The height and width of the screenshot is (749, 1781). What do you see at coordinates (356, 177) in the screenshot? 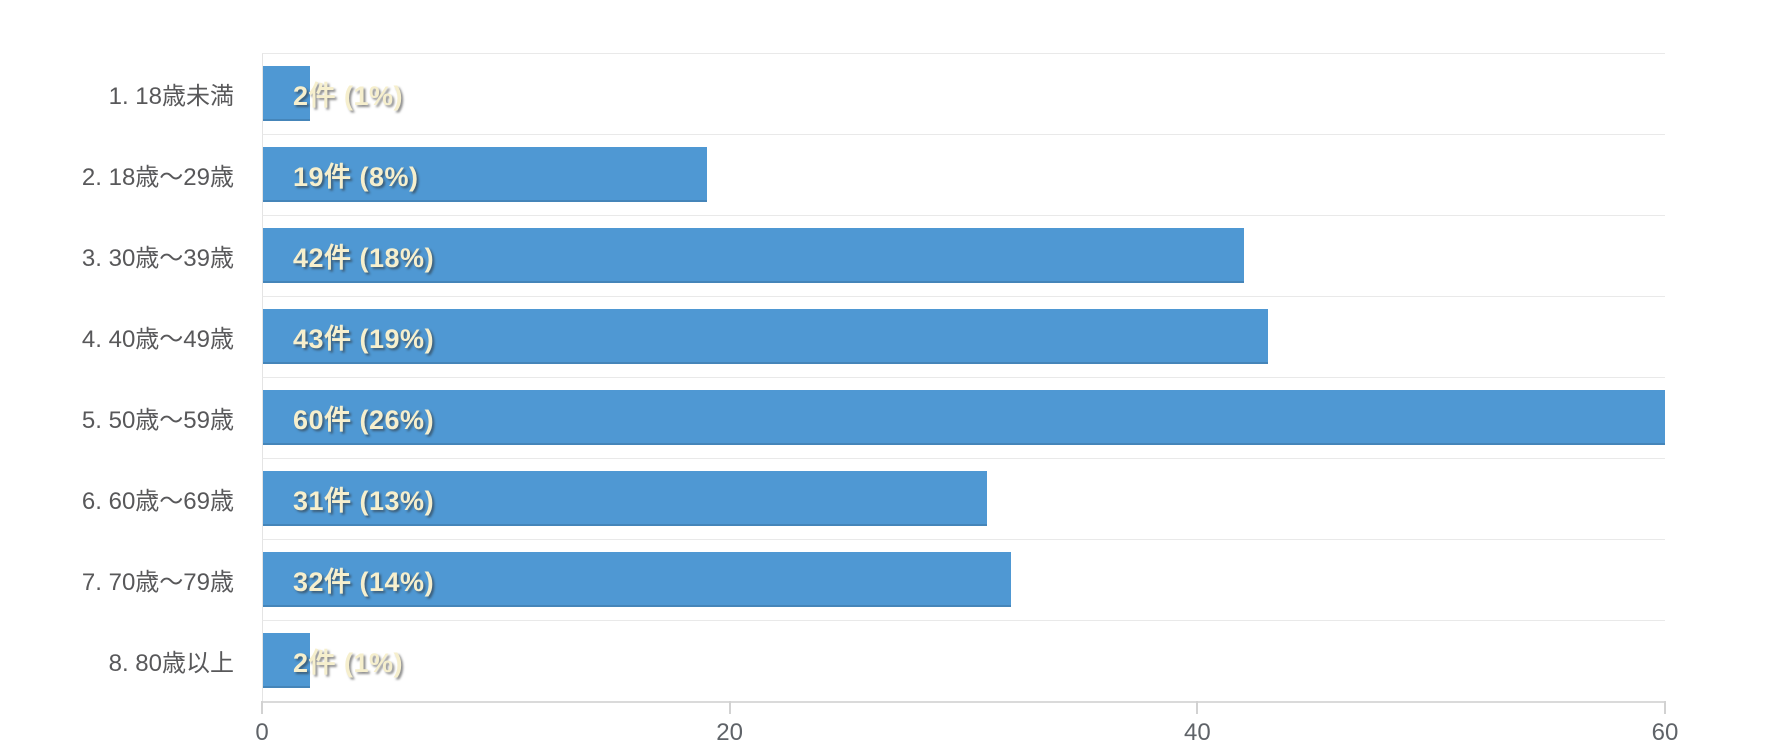
I see `bar-value-label: 19件 (8%)` at bounding box center [356, 177].